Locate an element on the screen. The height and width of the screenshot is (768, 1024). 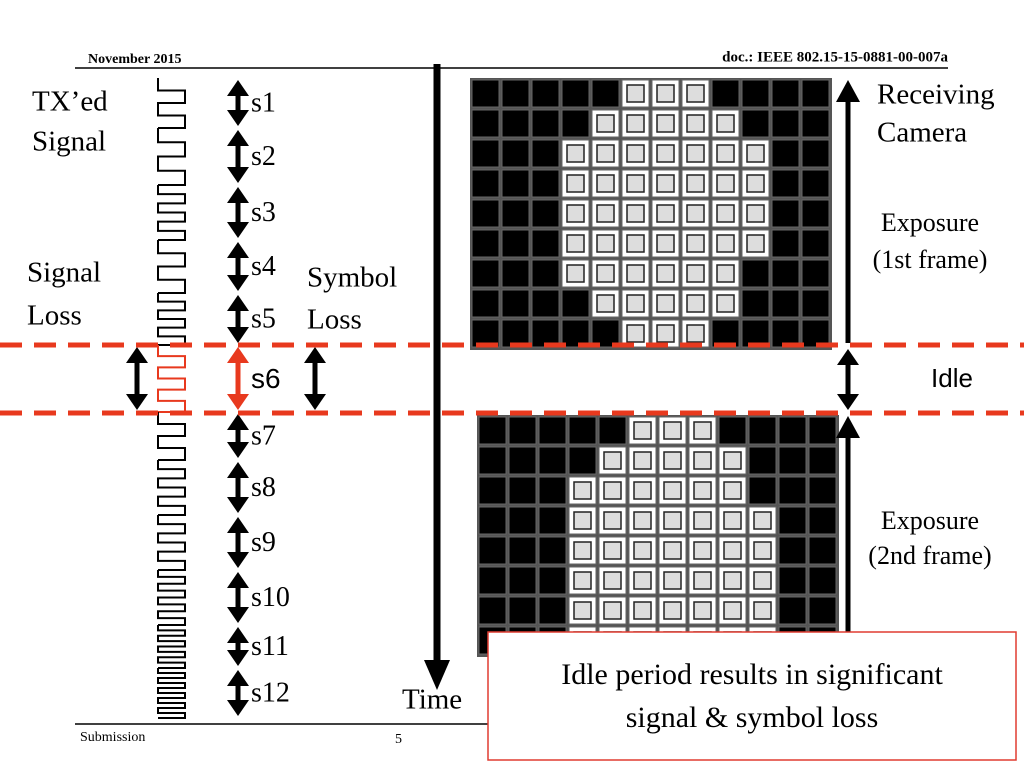
header-doc: doc.: IEEE 802.15-15-0881-00-007a is located at coordinates (835, 57).